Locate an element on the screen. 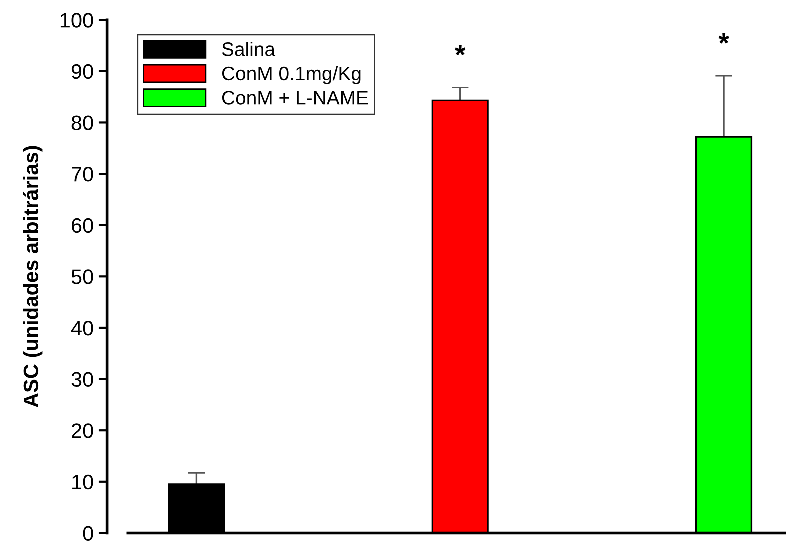  legend-label: ConM + L-NAME is located at coordinates (295, 98).